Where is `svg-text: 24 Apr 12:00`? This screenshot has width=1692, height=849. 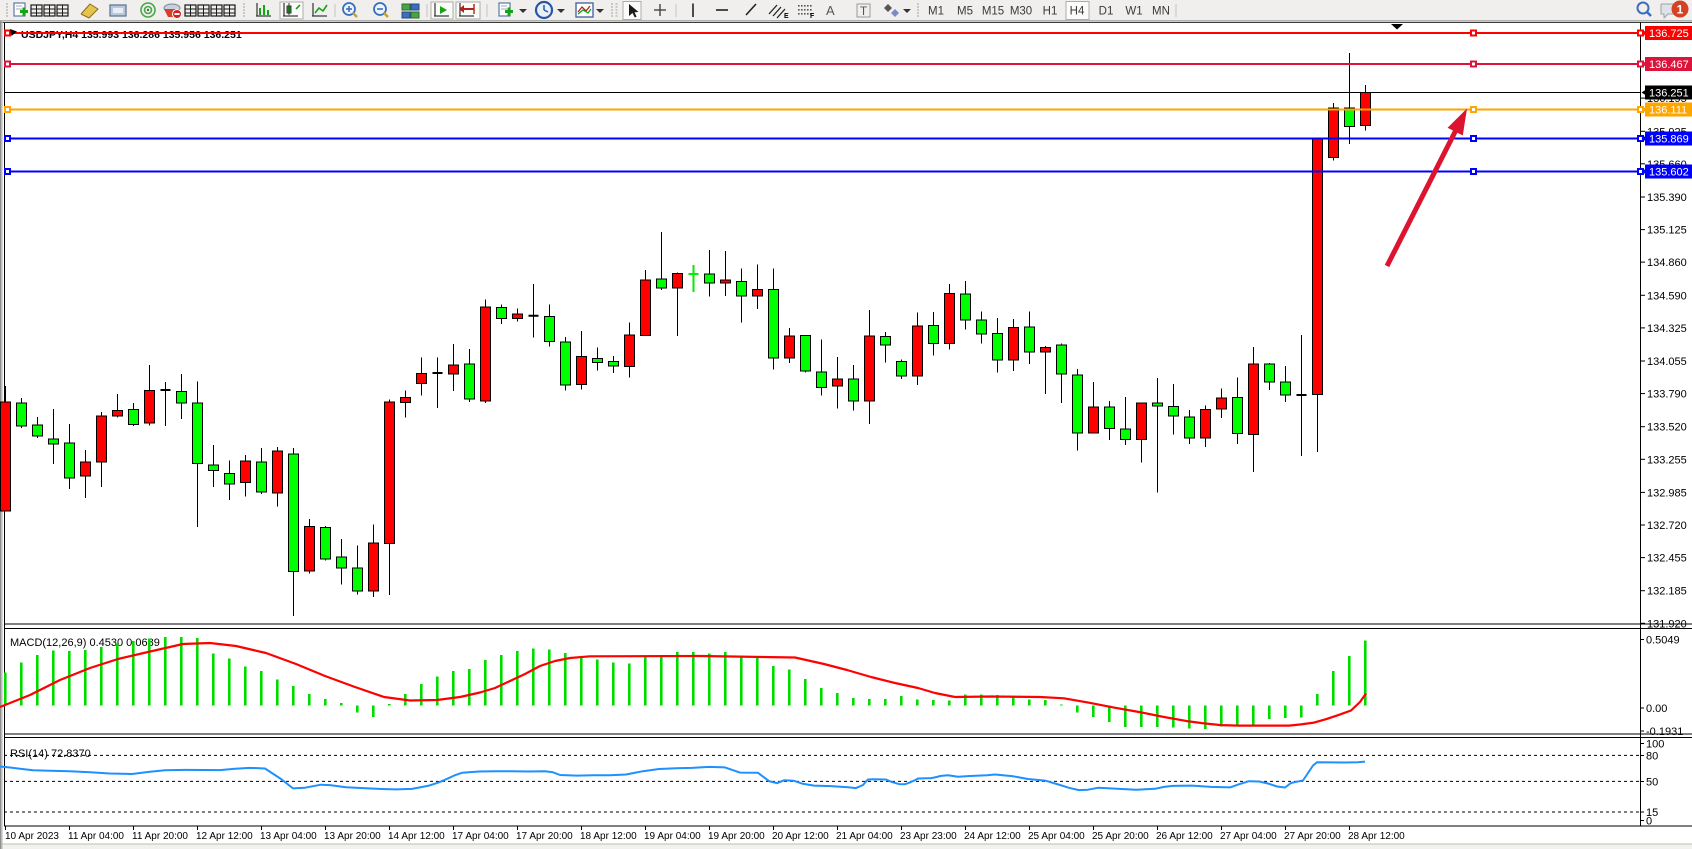
svg-text: 24 Apr 12:00 is located at coordinates (992, 836).